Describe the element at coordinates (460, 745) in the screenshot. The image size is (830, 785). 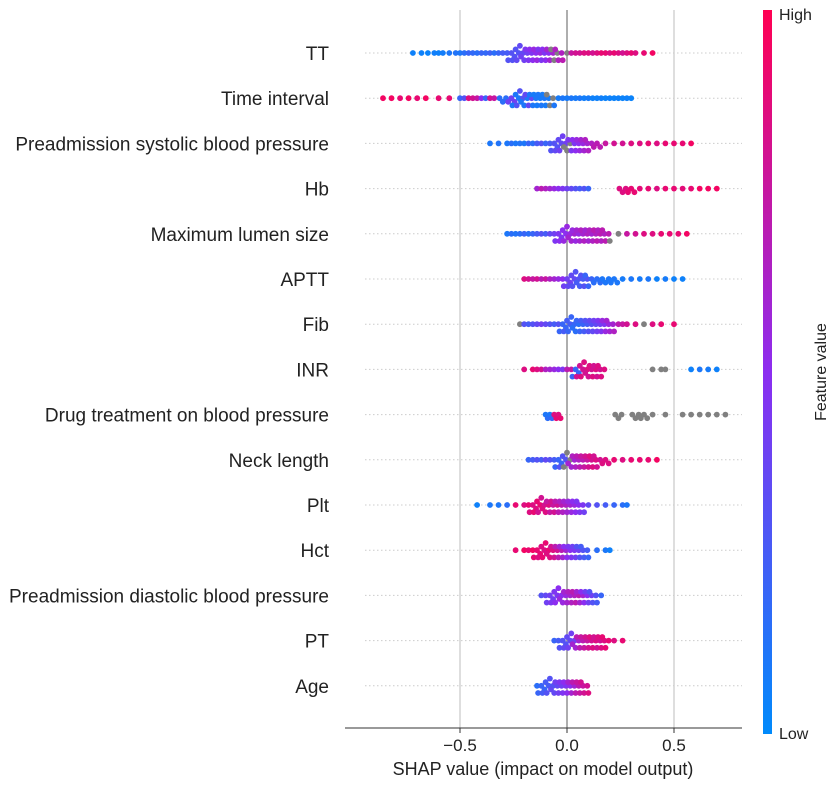
I see `x-tick-label: −0.5` at that location.